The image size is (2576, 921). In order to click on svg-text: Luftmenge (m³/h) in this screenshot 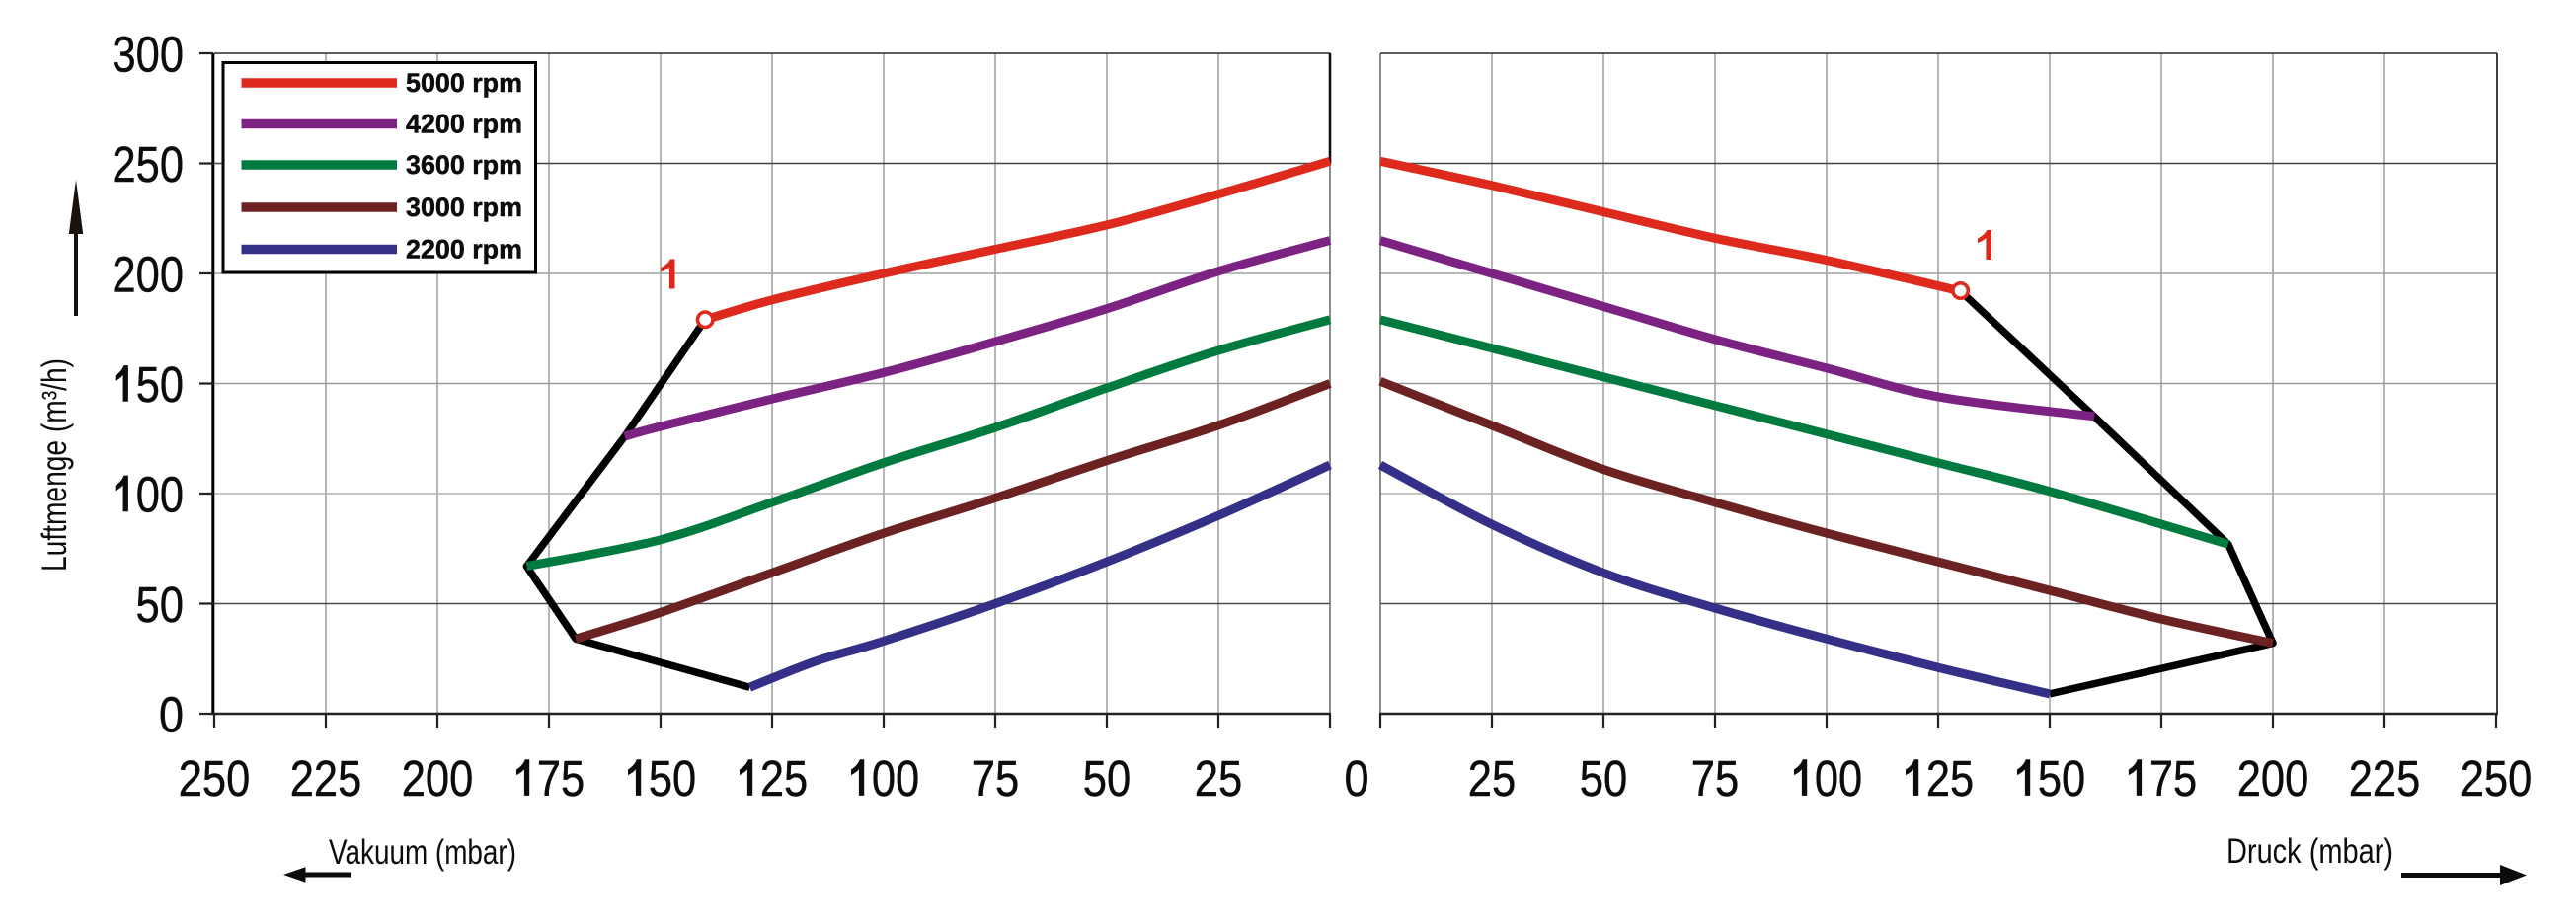, I will do `click(55, 465)`.